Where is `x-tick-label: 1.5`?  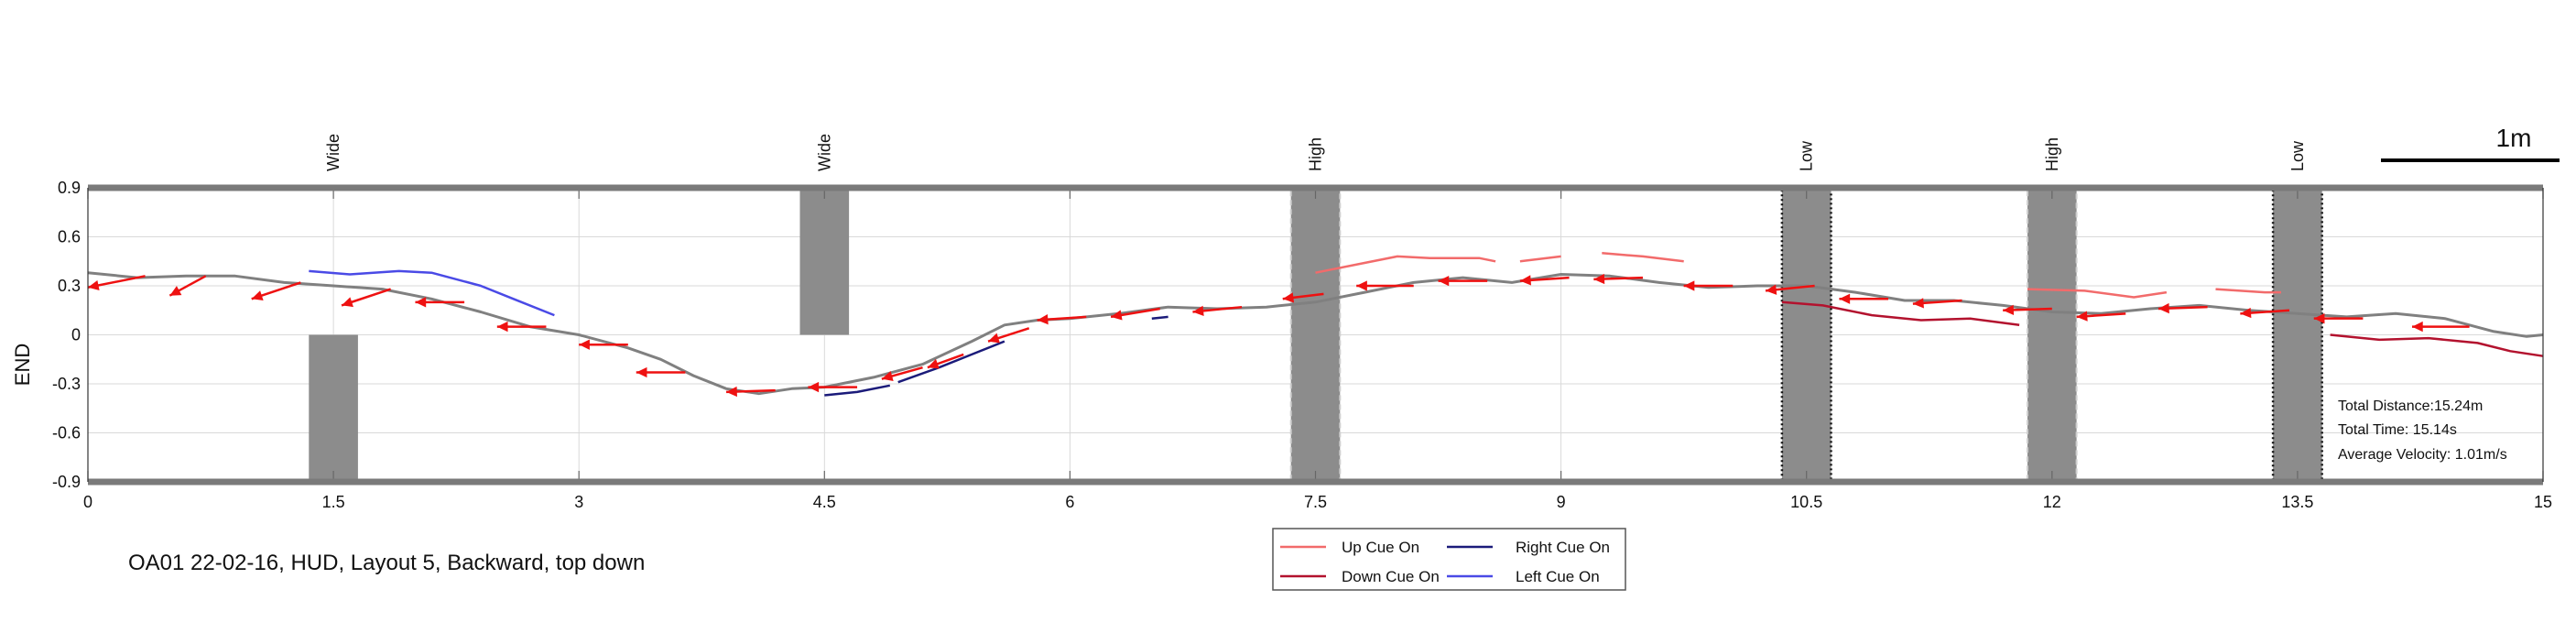 x-tick-label: 1.5 is located at coordinates (333, 502).